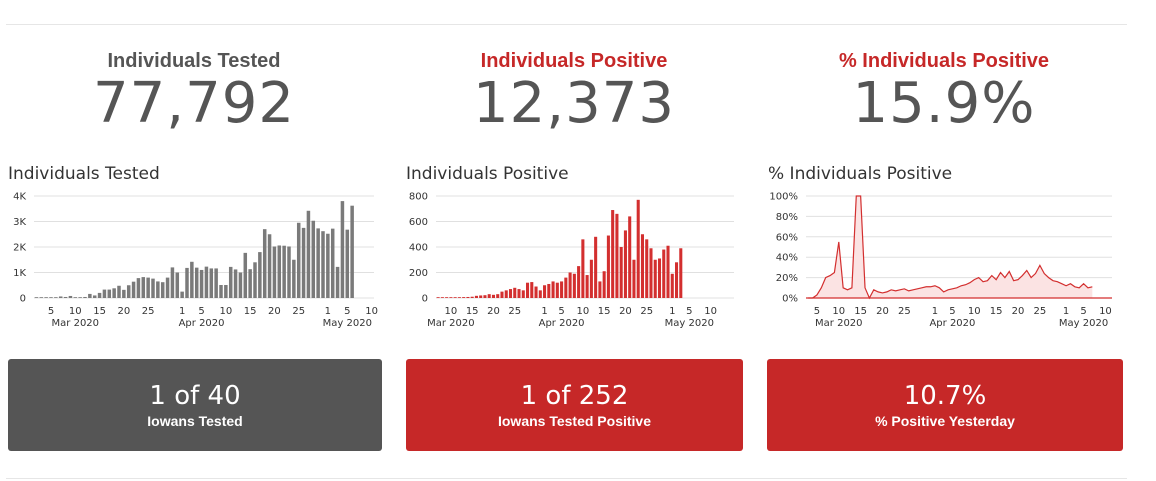  What do you see at coordinates (945, 421) in the screenshot?
I see `card-label: % Positive Yesterday` at bounding box center [945, 421].